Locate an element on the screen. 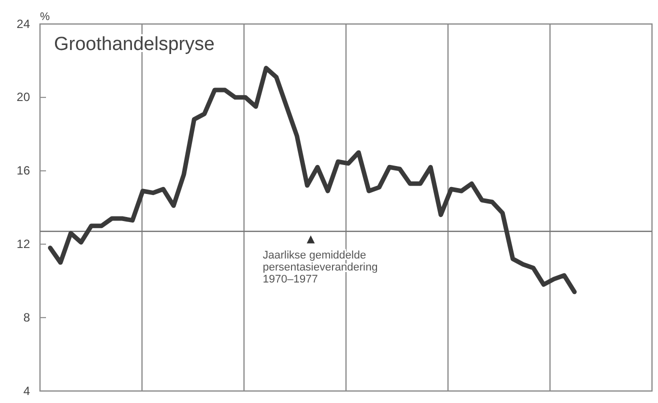 The height and width of the screenshot is (403, 658). y-axis-title: % is located at coordinates (45, 17).